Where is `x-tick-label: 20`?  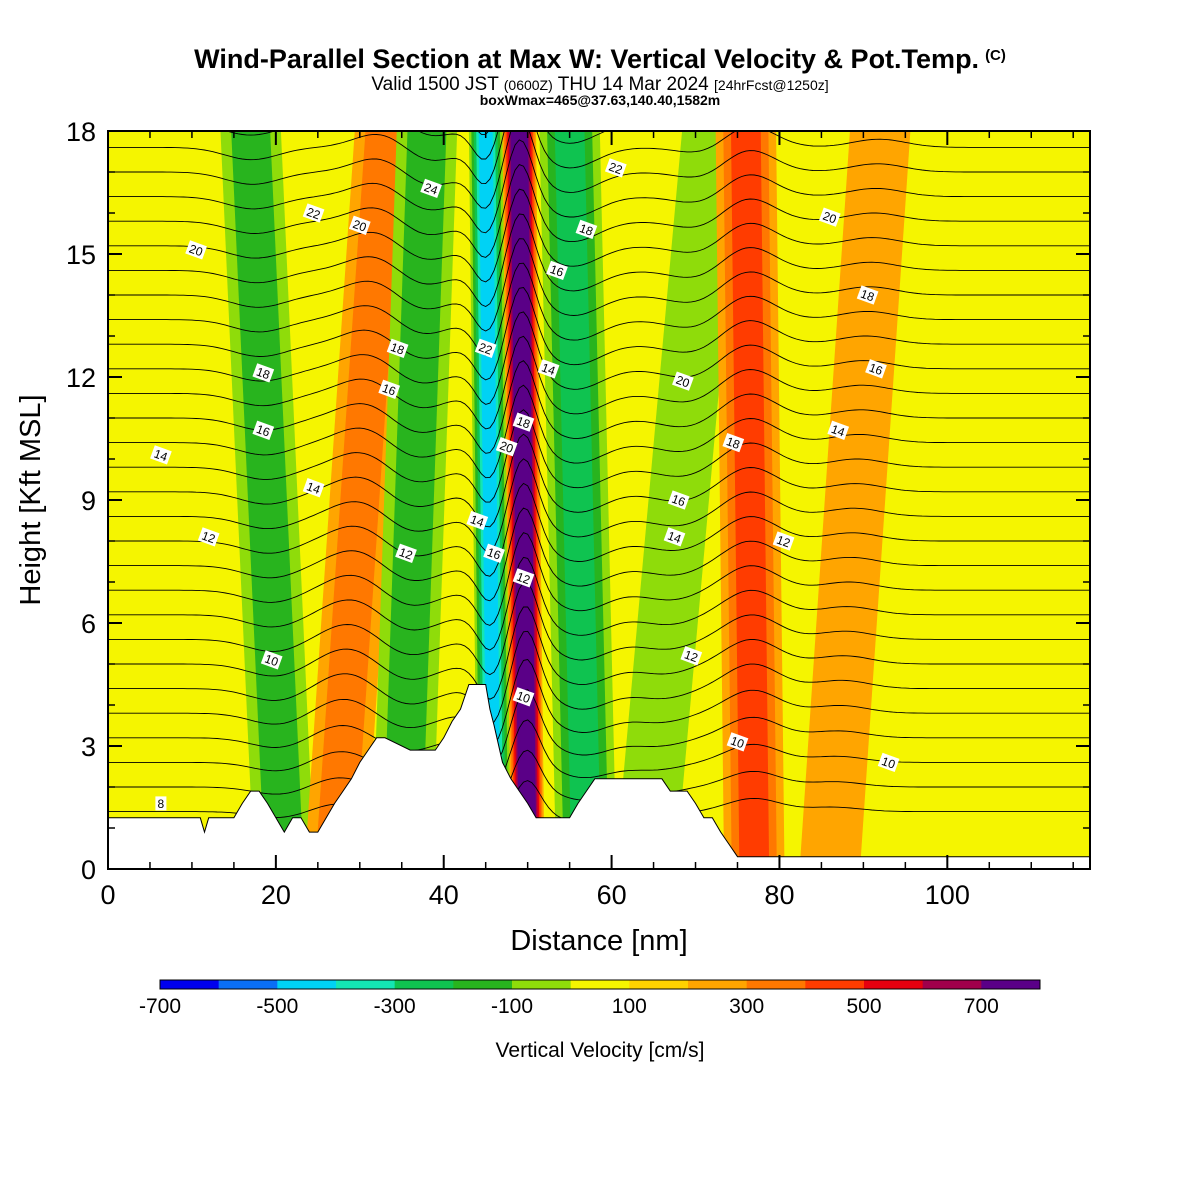 x-tick-label: 20 is located at coordinates (276, 895).